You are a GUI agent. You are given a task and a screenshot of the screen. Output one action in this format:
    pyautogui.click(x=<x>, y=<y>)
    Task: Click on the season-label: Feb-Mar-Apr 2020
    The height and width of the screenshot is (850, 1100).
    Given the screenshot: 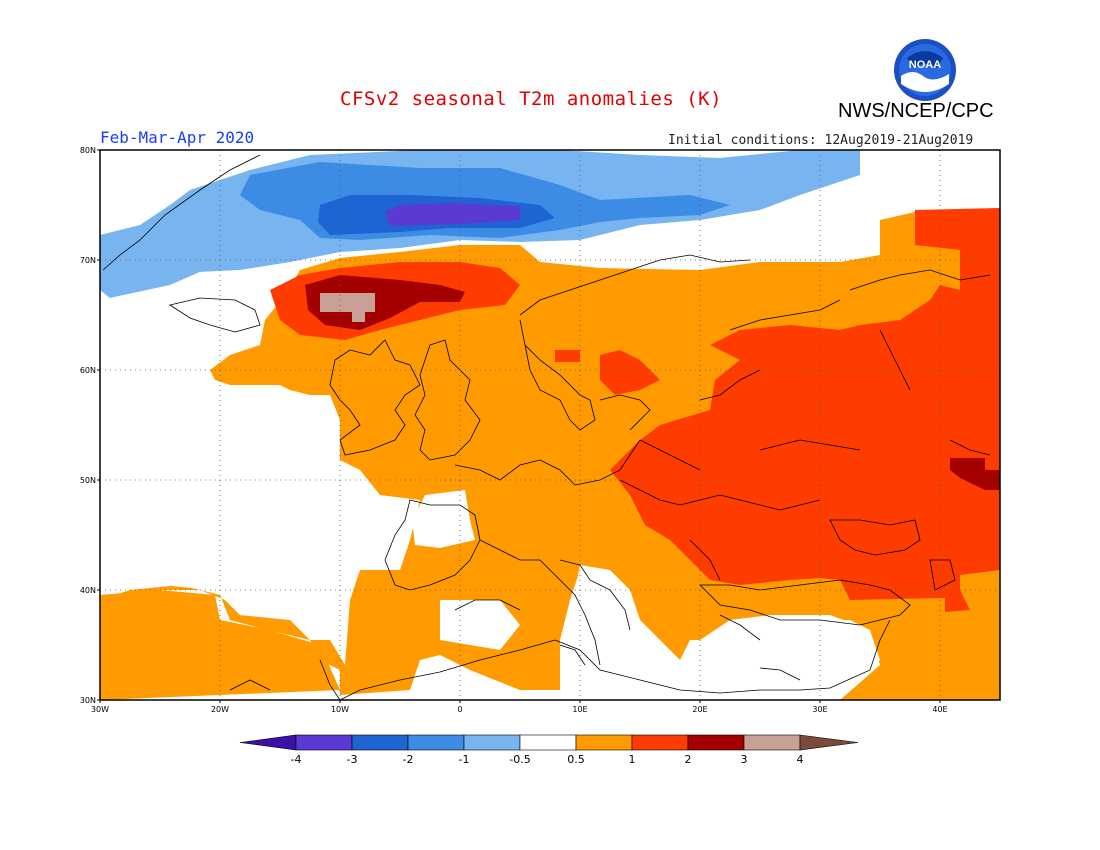 What is the action you would take?
    pyautogui.click(x=177, y=137)
    